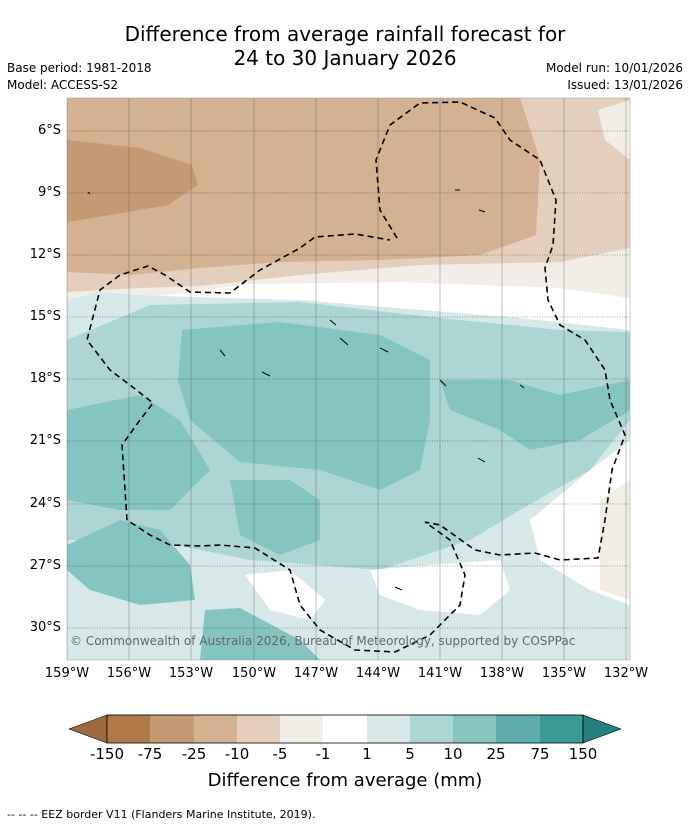 Image resolution: width=690 pixels, height=827 pixels. Describe the element at coordinates (260, 634) in the screenshot. I see `wet-region-10-bottom` at that location.